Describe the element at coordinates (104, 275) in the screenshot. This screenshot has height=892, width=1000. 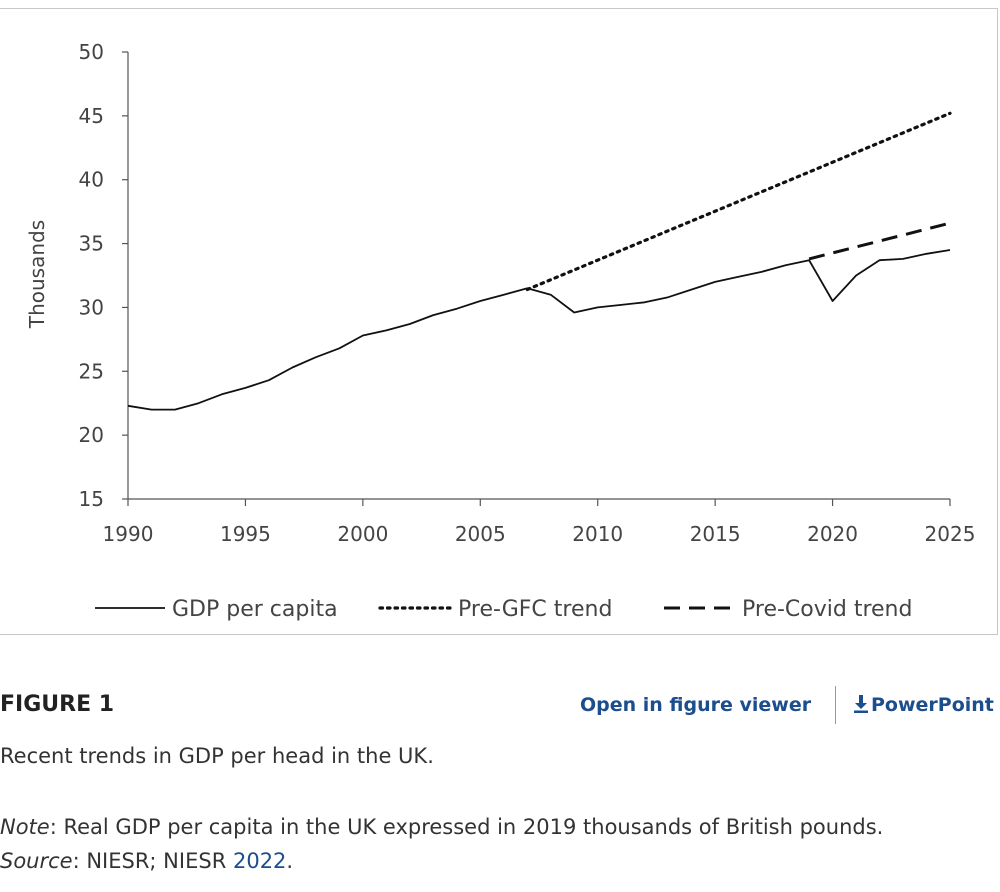
I see `y-axis: 15 20 25 30 35 40 45 50` at that location.